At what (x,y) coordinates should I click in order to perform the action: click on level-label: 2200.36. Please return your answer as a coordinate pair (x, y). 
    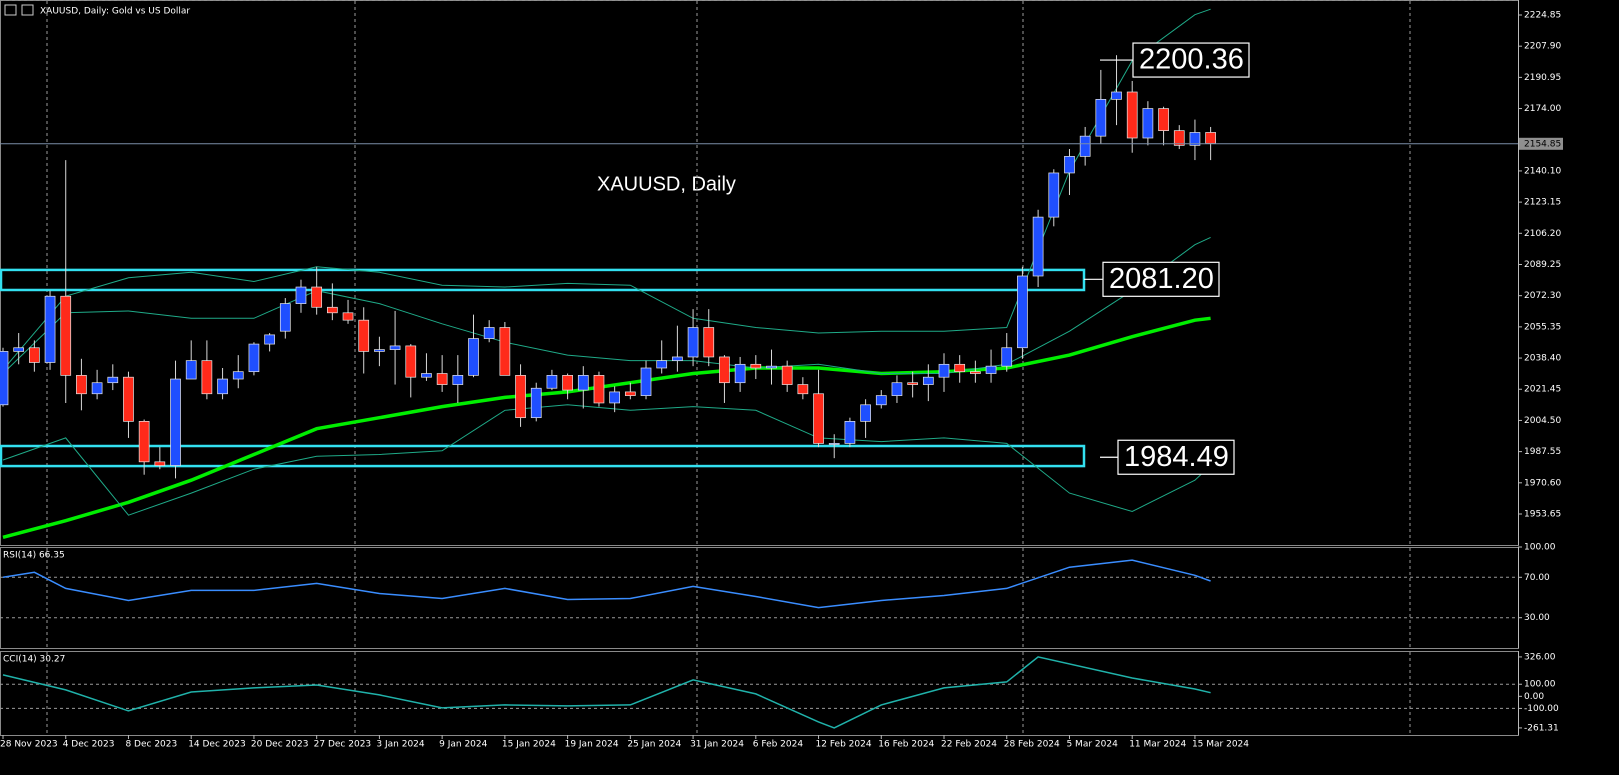
    Looking at the image, I should click on (1191, 60).